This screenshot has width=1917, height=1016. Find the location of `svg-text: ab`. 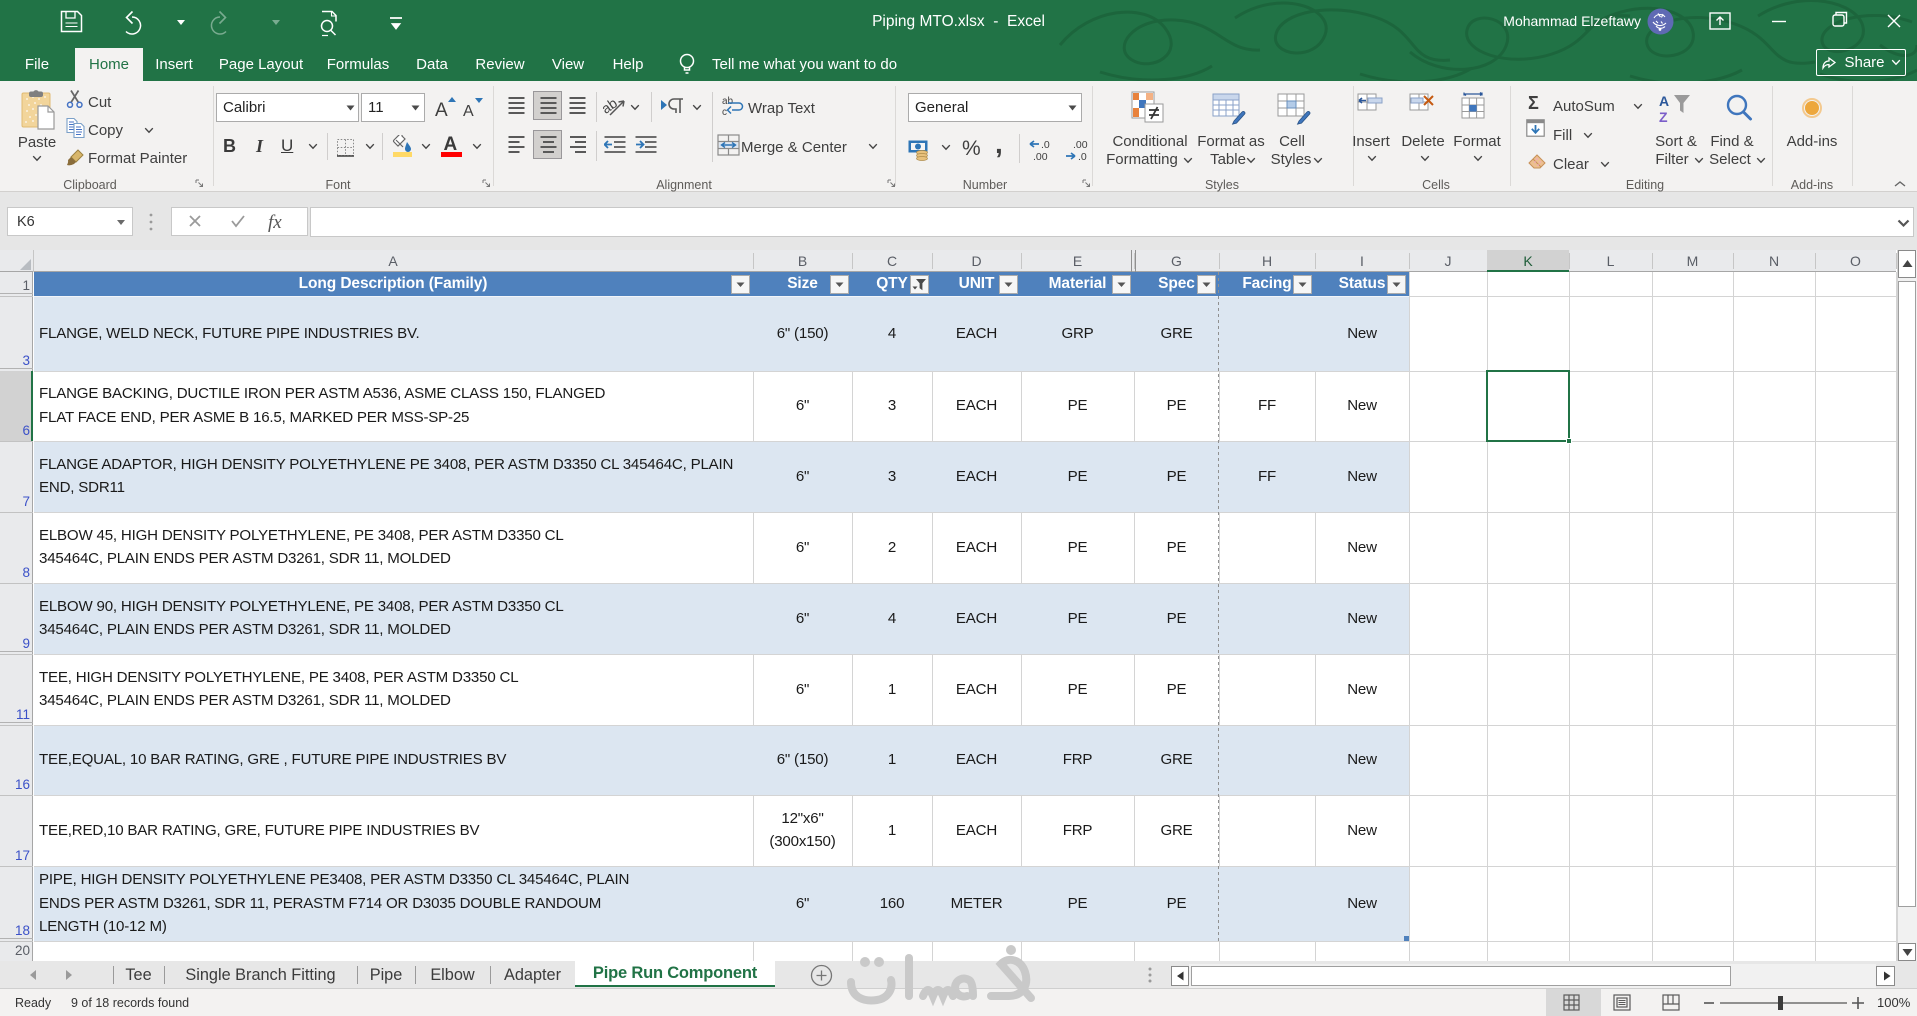

svg-text: ab is located at coordinates (728, 101).